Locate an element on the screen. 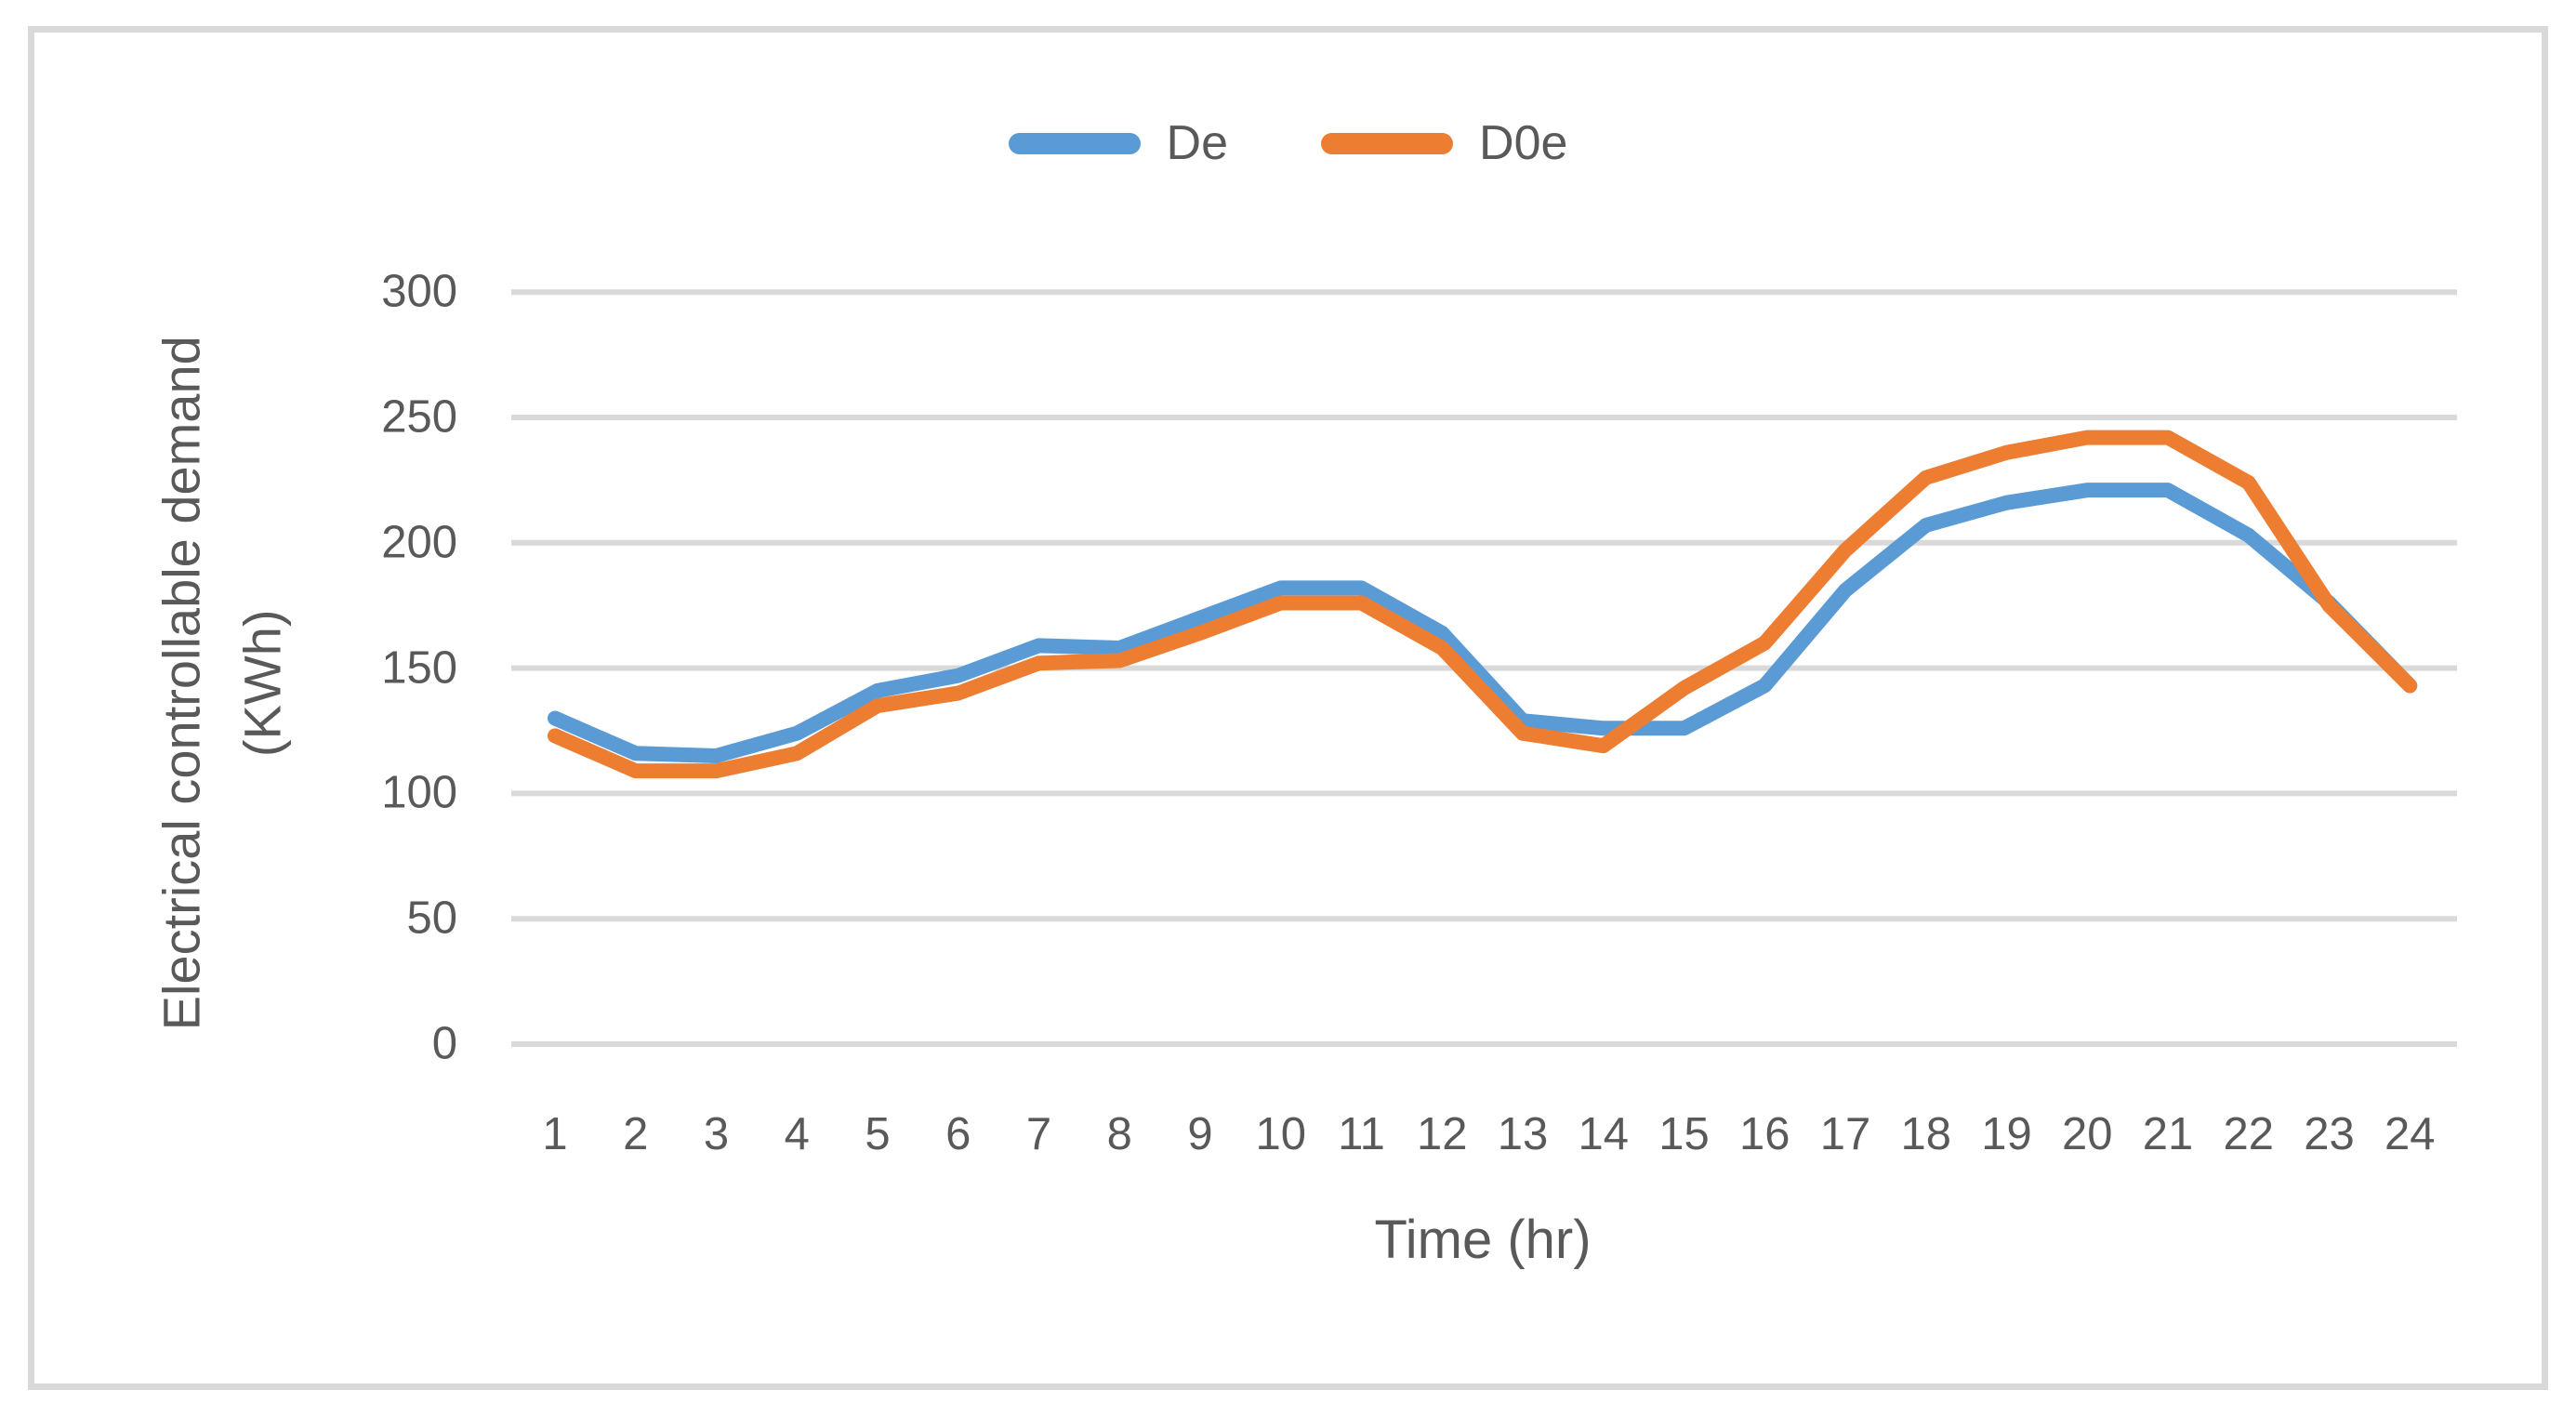  x-tick-label: 14 is located at coordinates (1604, 1134).